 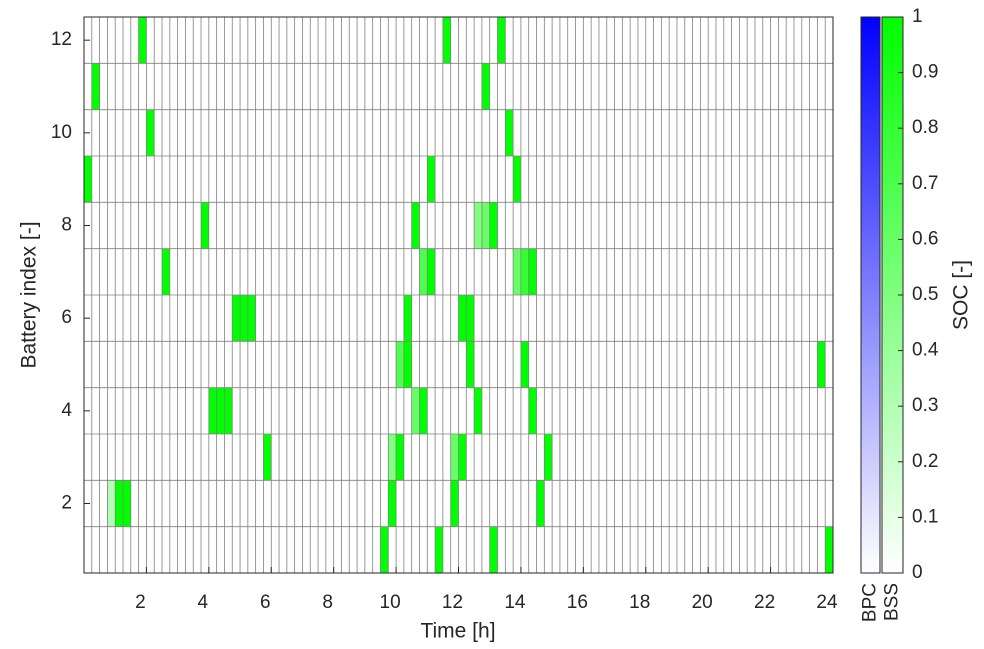 What do you see at coordinates (925, 127) in the screenshot?
I see `colorbar-tick-label: 0.8` at bounding box center [925, 127].